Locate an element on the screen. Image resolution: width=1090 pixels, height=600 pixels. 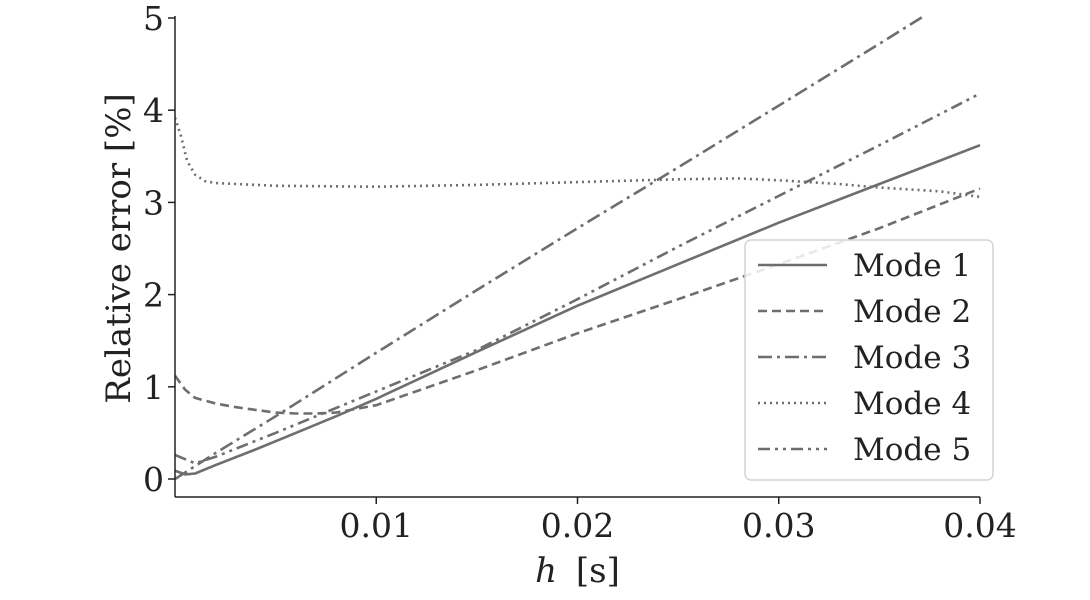
x-tick-label: 0.02 is located at coordinates (577, 525).